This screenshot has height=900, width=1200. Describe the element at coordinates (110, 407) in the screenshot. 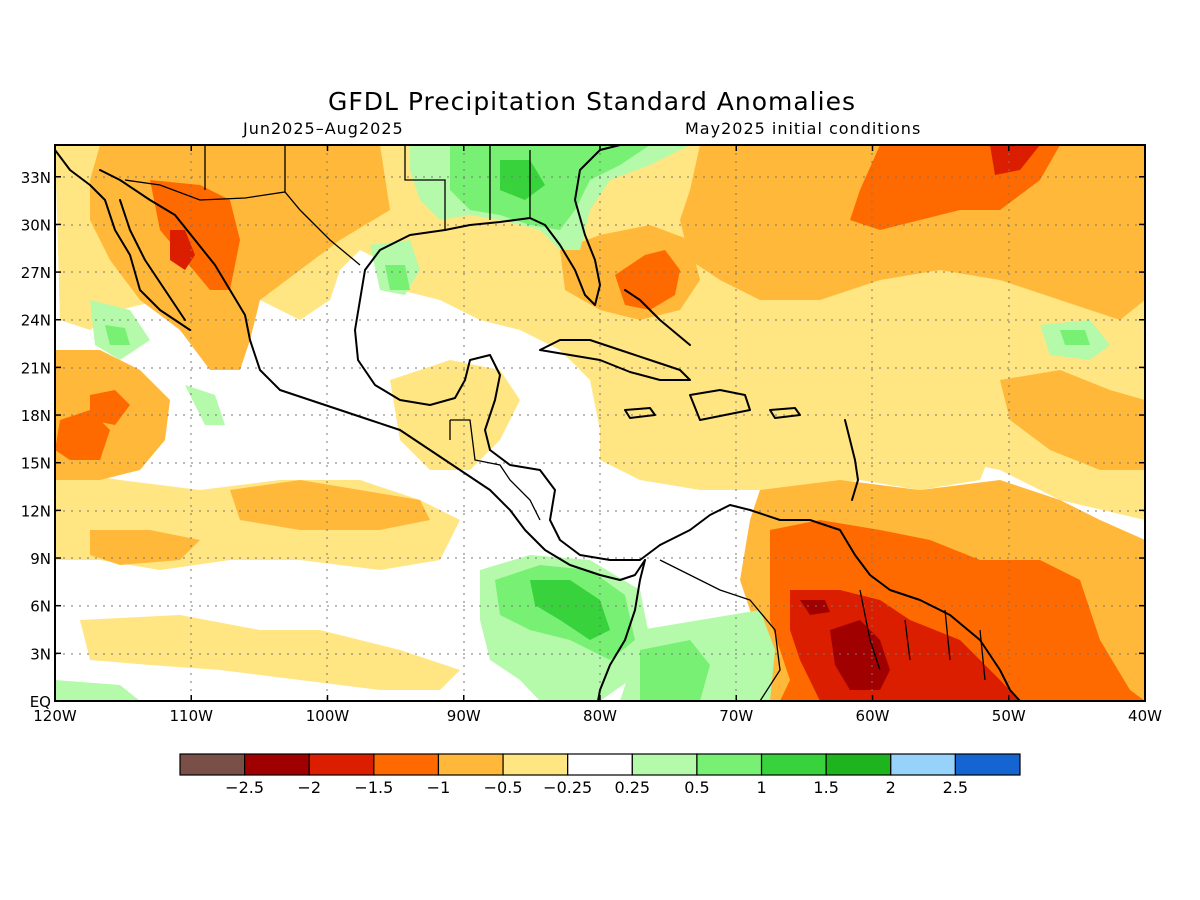

I see `anomaly-dry-strong-pacific-small` at that location.